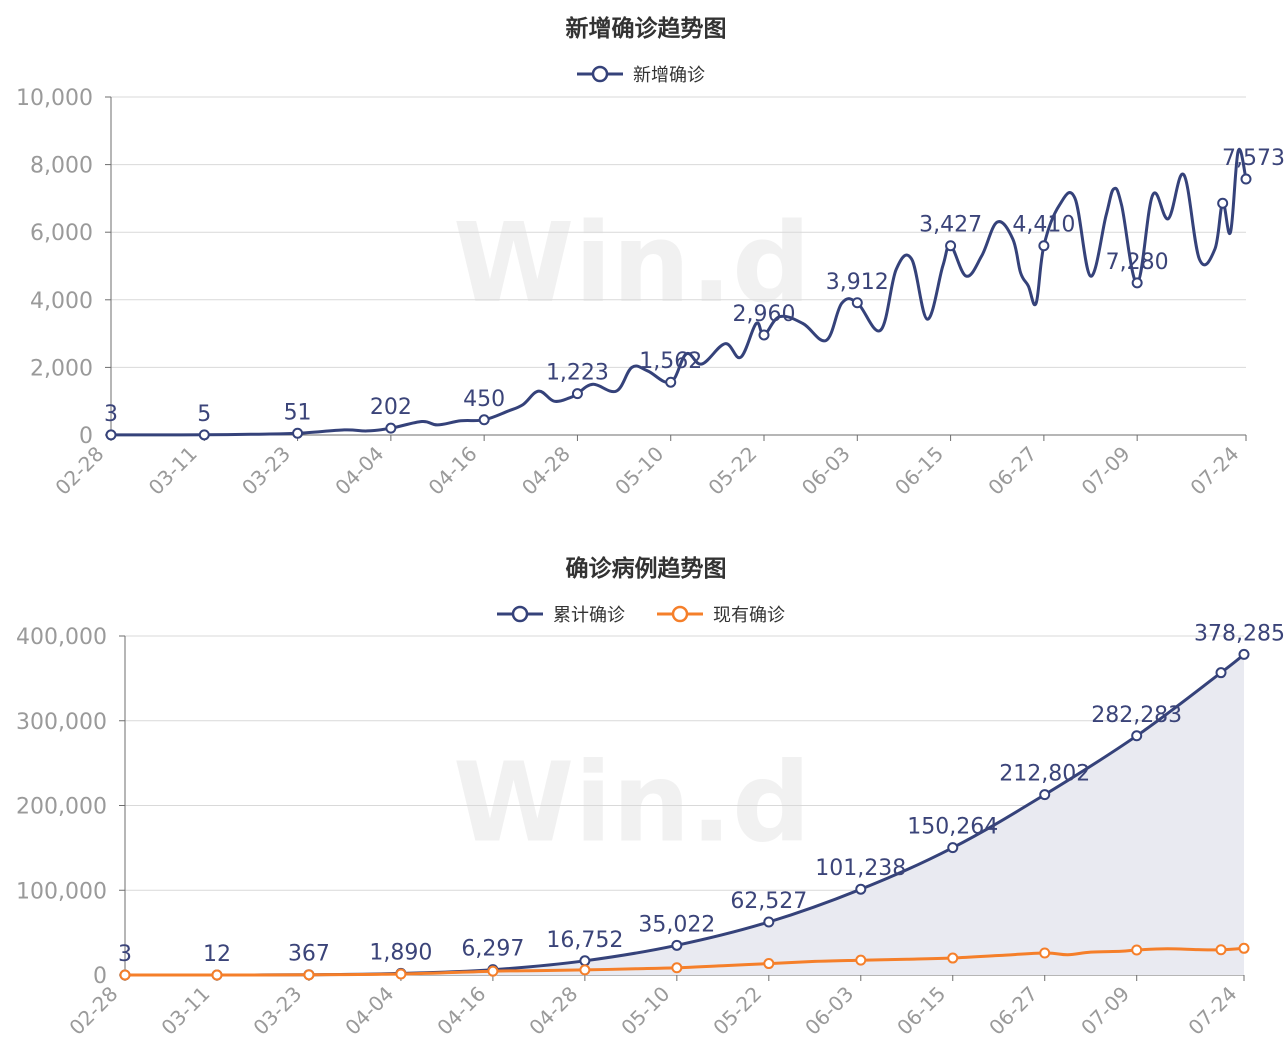  I want to click on y-tick-label: 100,000, so click(61, 891).